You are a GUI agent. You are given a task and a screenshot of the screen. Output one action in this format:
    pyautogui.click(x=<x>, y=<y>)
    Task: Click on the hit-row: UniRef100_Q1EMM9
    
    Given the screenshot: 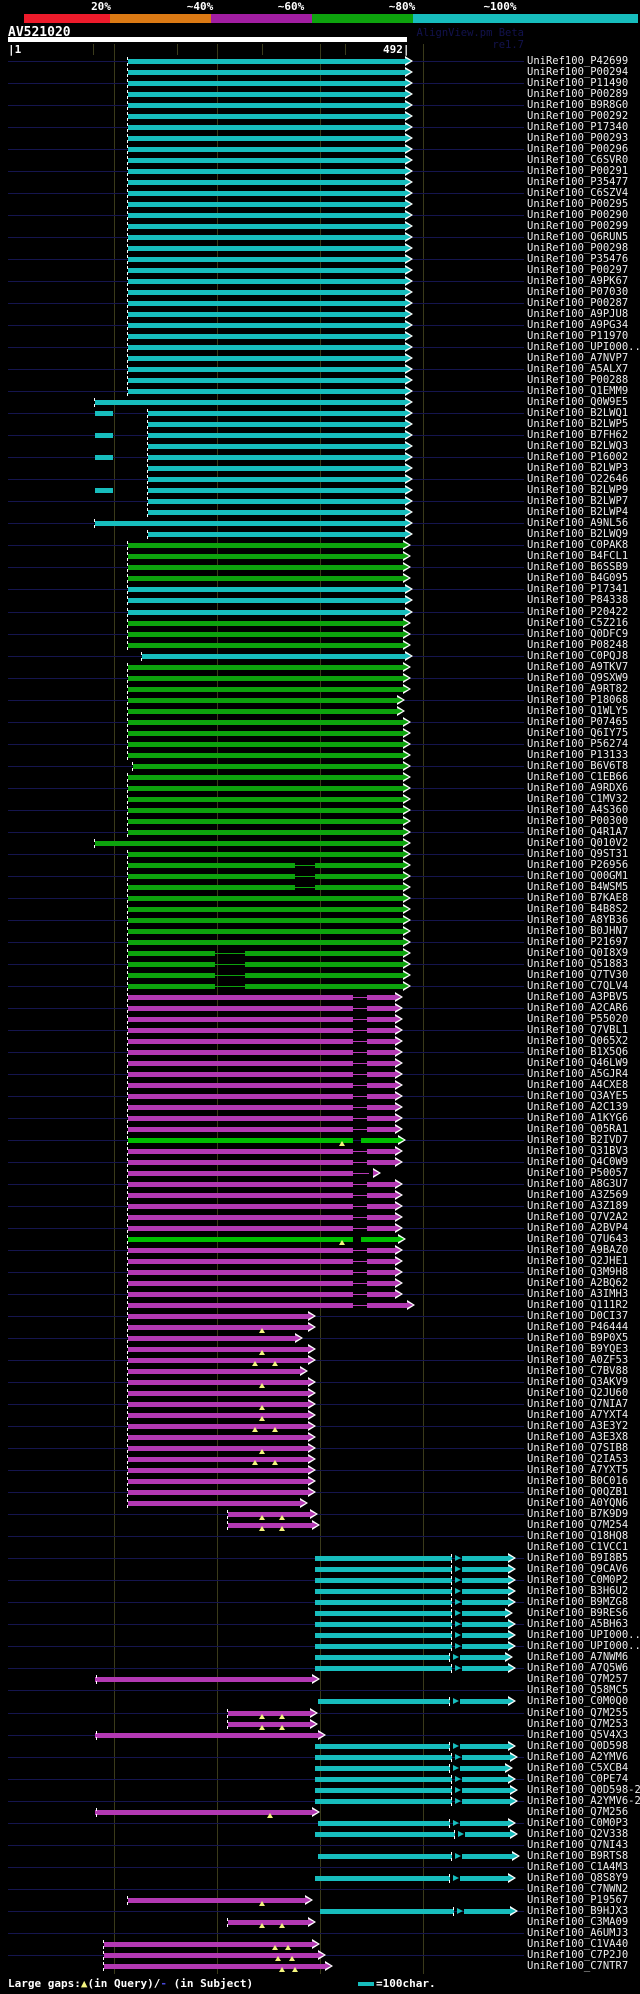 What is the action you would take?
    pyautogui.click(x=320, y=391)
    